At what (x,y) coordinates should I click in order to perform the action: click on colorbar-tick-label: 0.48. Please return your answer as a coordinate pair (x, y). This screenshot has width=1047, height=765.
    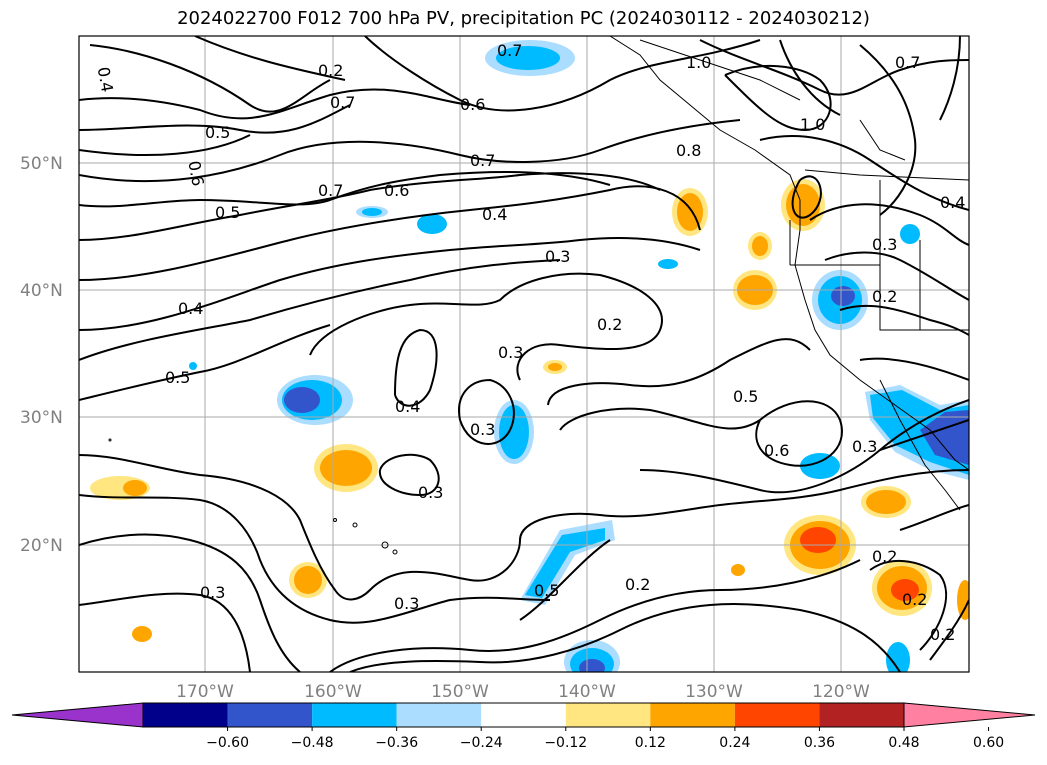
    Looking at the image, I should click on (903, 743).